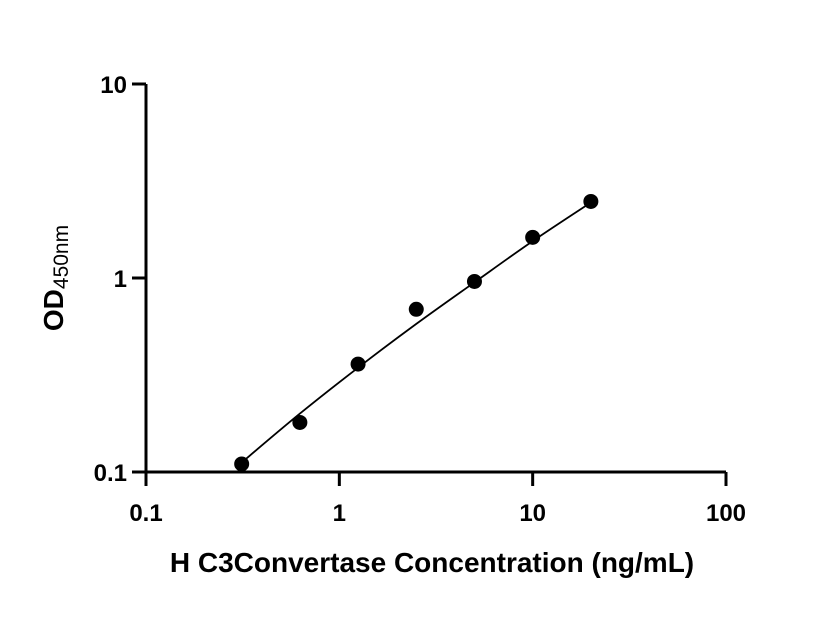 Image resolution: width=816 pixels, height=640 pixels. What do you see at coordinates (110, 473) in the screenshot?
I see `y-tick-label: 0.1` at bounding box center [110, 473].